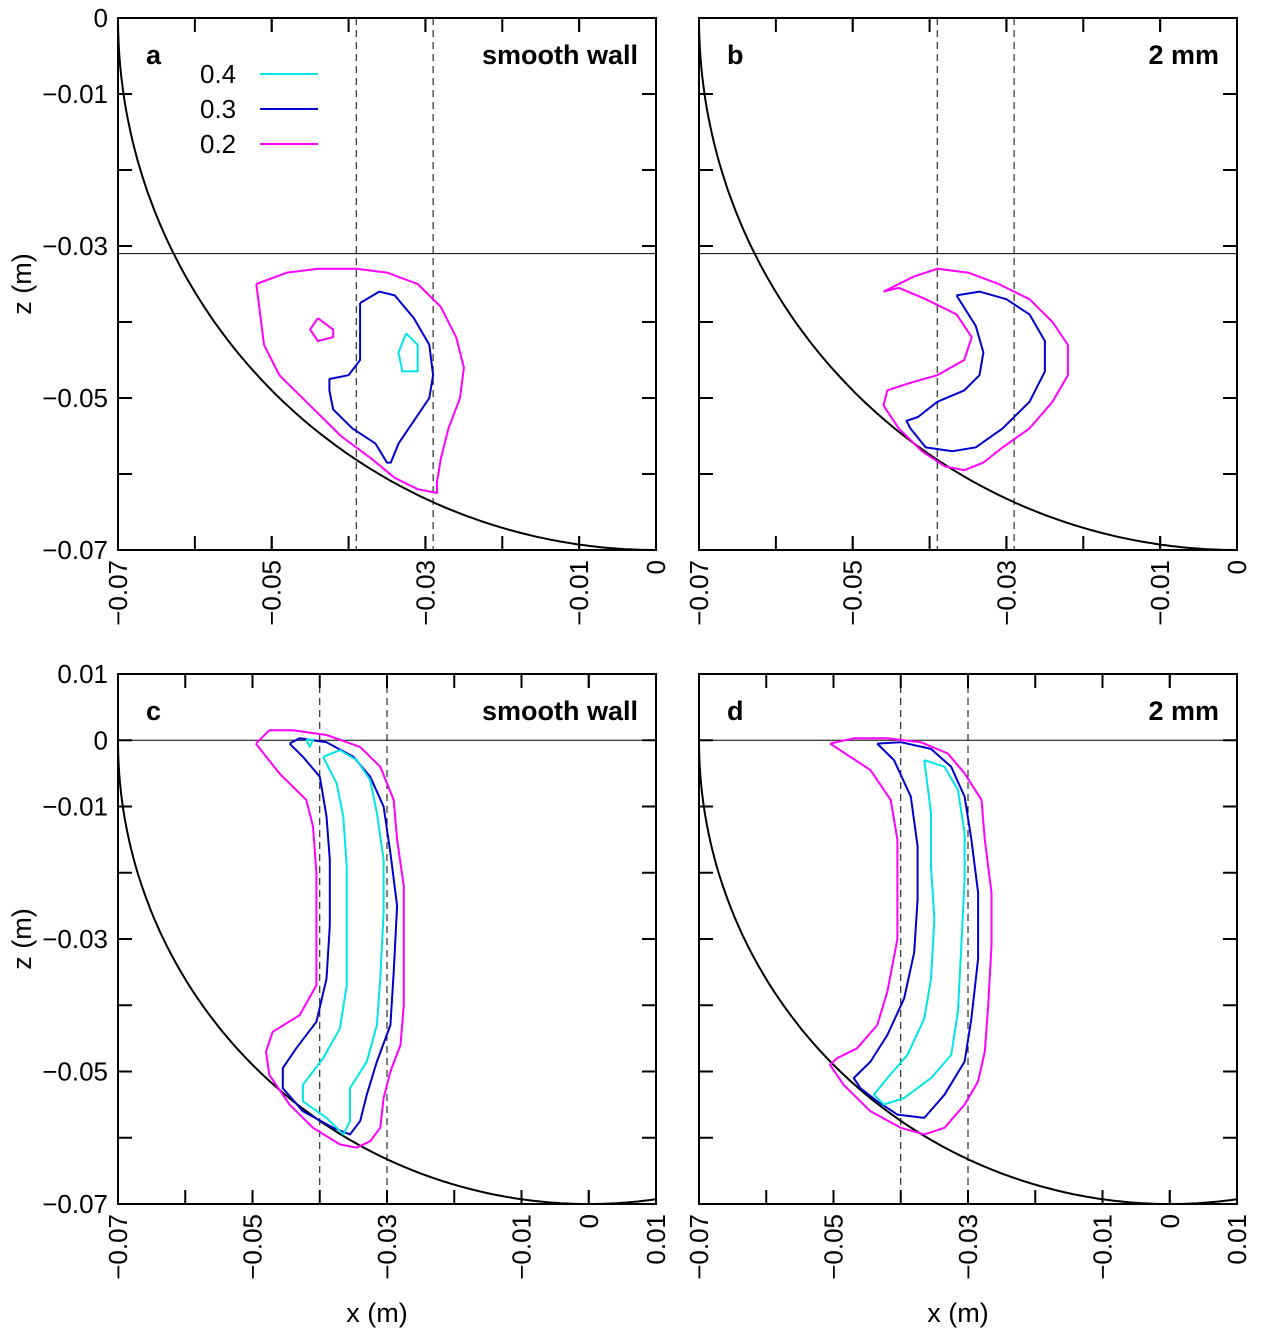 The image size is (1263, 1331). I want to click on panel-a-y-tick-label: −0.03, so click(75, 246).